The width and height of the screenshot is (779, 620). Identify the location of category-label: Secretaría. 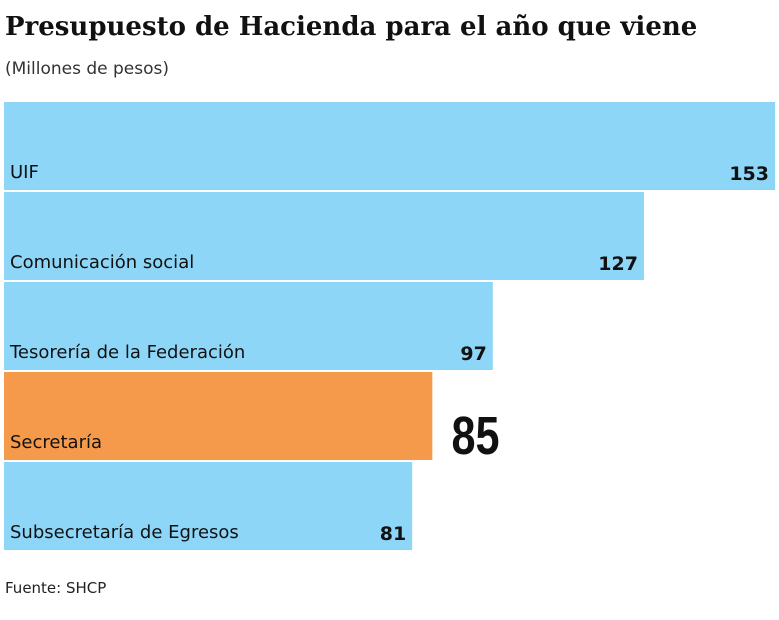
(56, 442).